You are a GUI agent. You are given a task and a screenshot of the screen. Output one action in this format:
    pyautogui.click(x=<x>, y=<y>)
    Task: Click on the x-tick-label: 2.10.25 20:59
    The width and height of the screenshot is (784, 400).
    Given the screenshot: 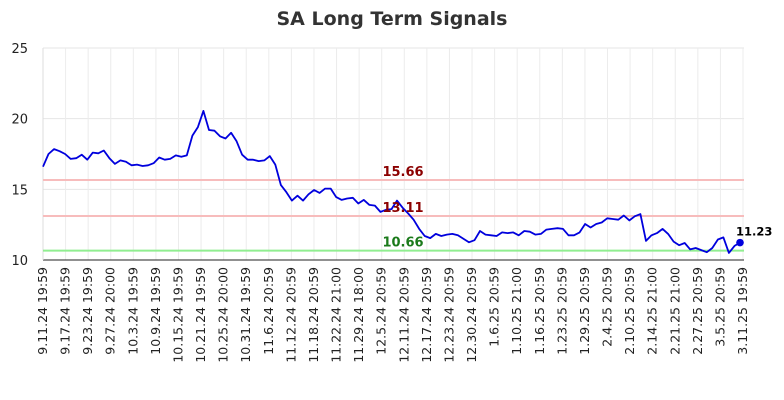 What is the action you would take?
    pyautogui.click(x=629, y=311)
    